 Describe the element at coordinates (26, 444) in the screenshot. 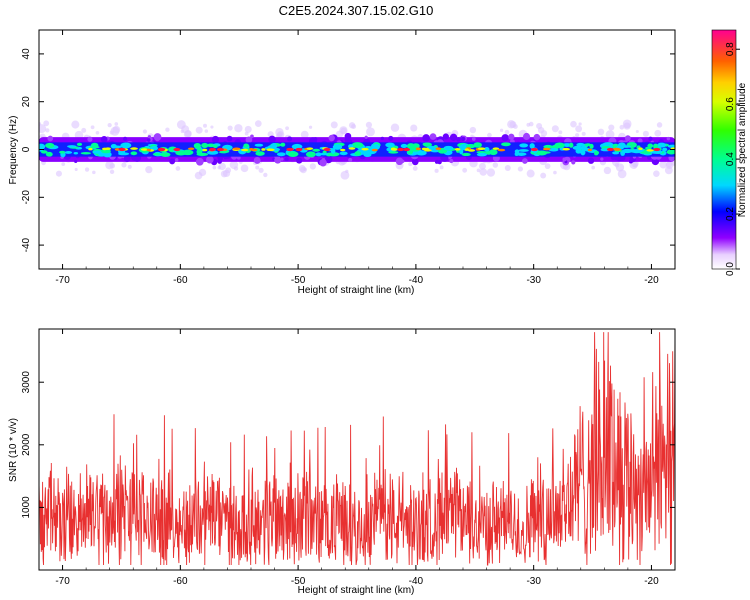

I see `snr-y-tick-label: 2000` at that location.